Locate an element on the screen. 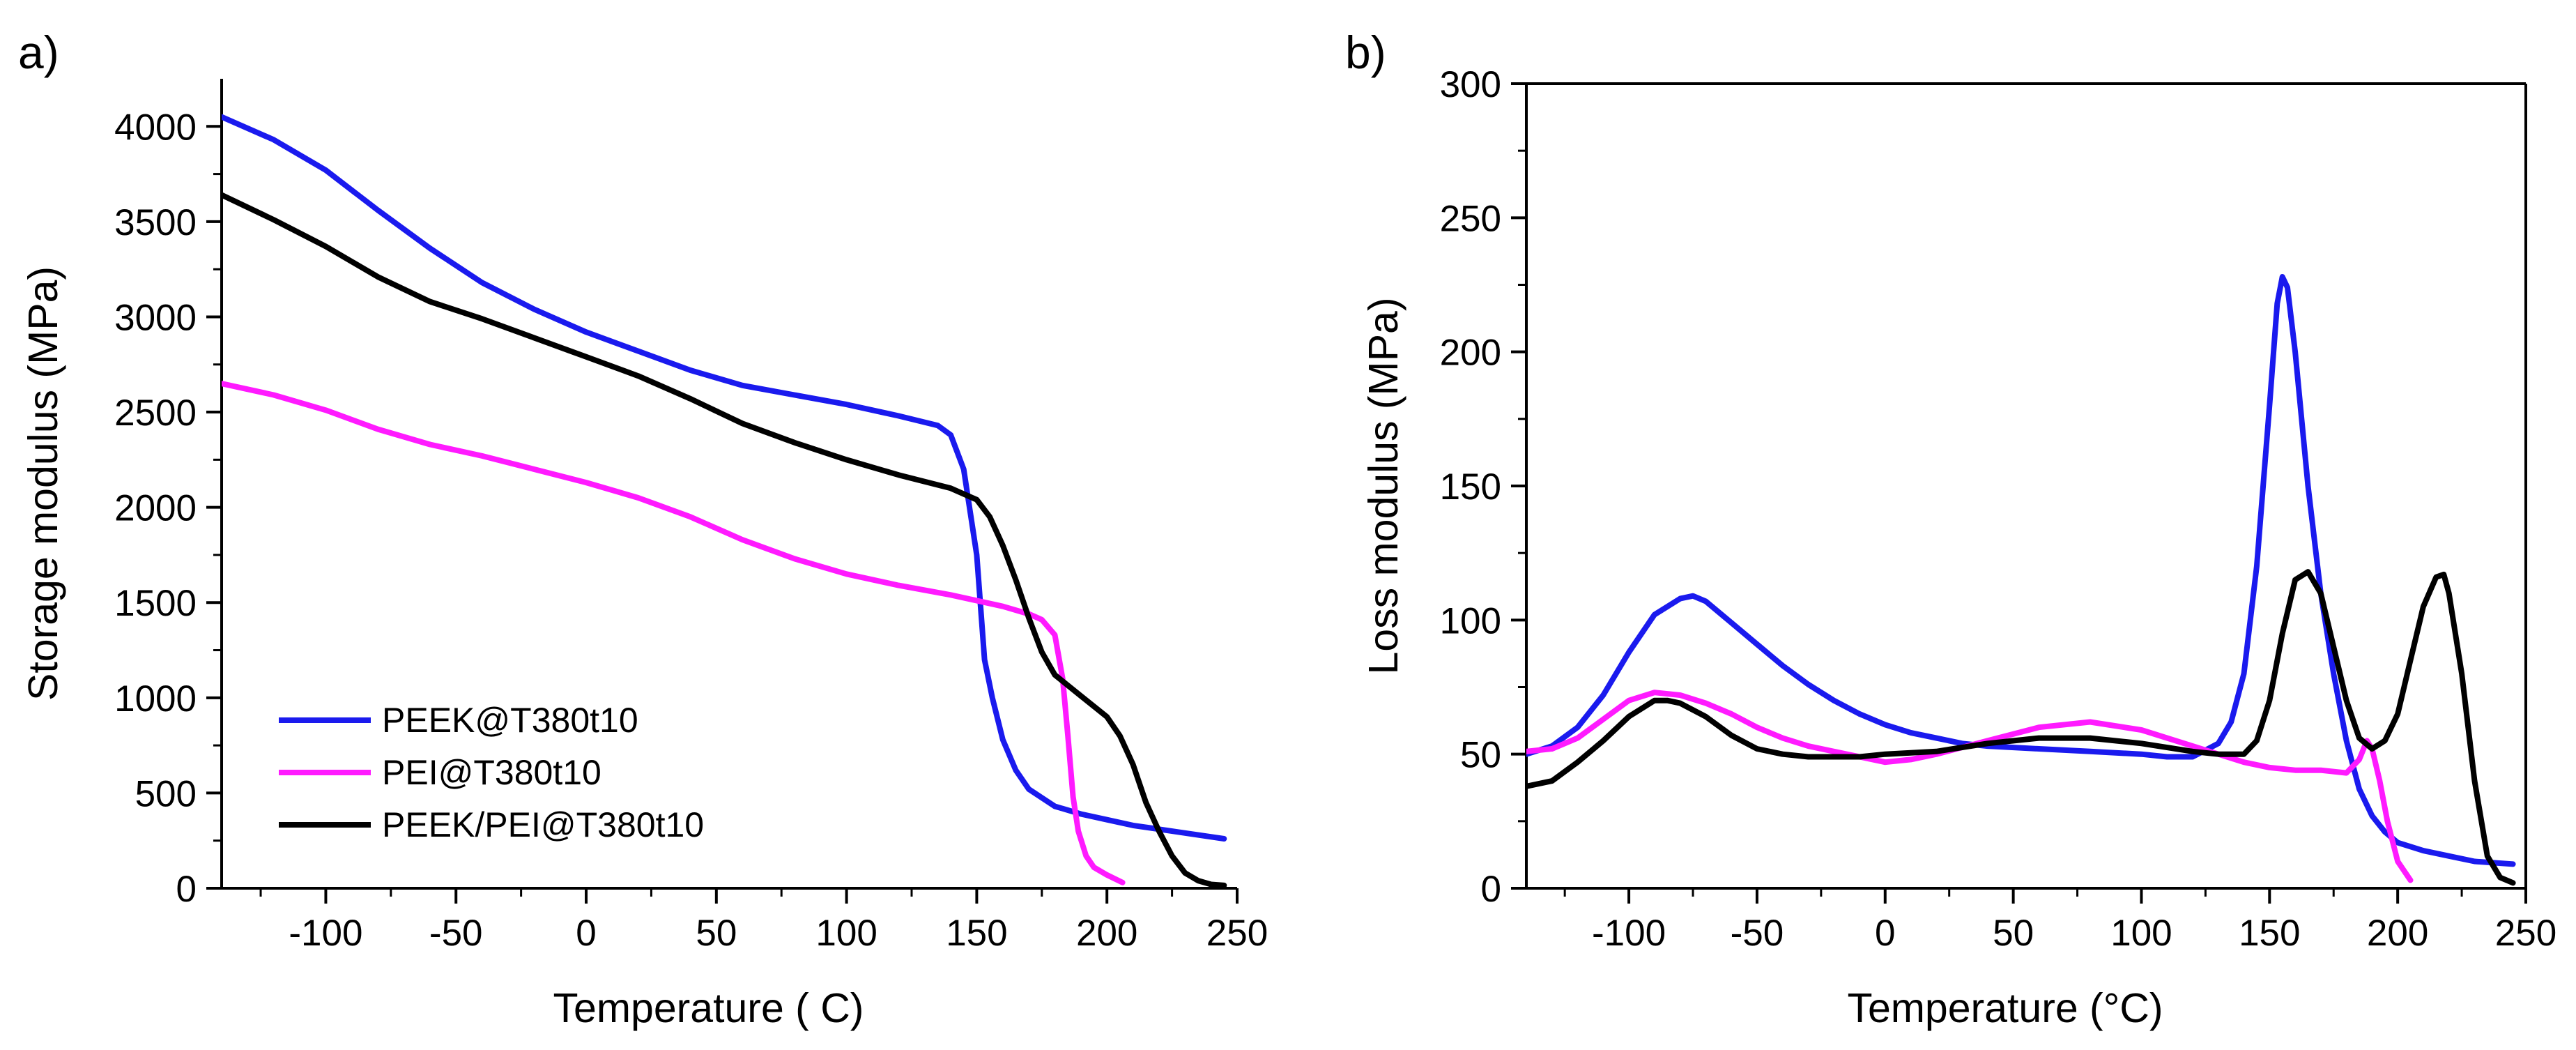 This screenshot has width=2576, height=1050. series-line-peek-pei-t380t10 is located at coordinates (2021, 728).